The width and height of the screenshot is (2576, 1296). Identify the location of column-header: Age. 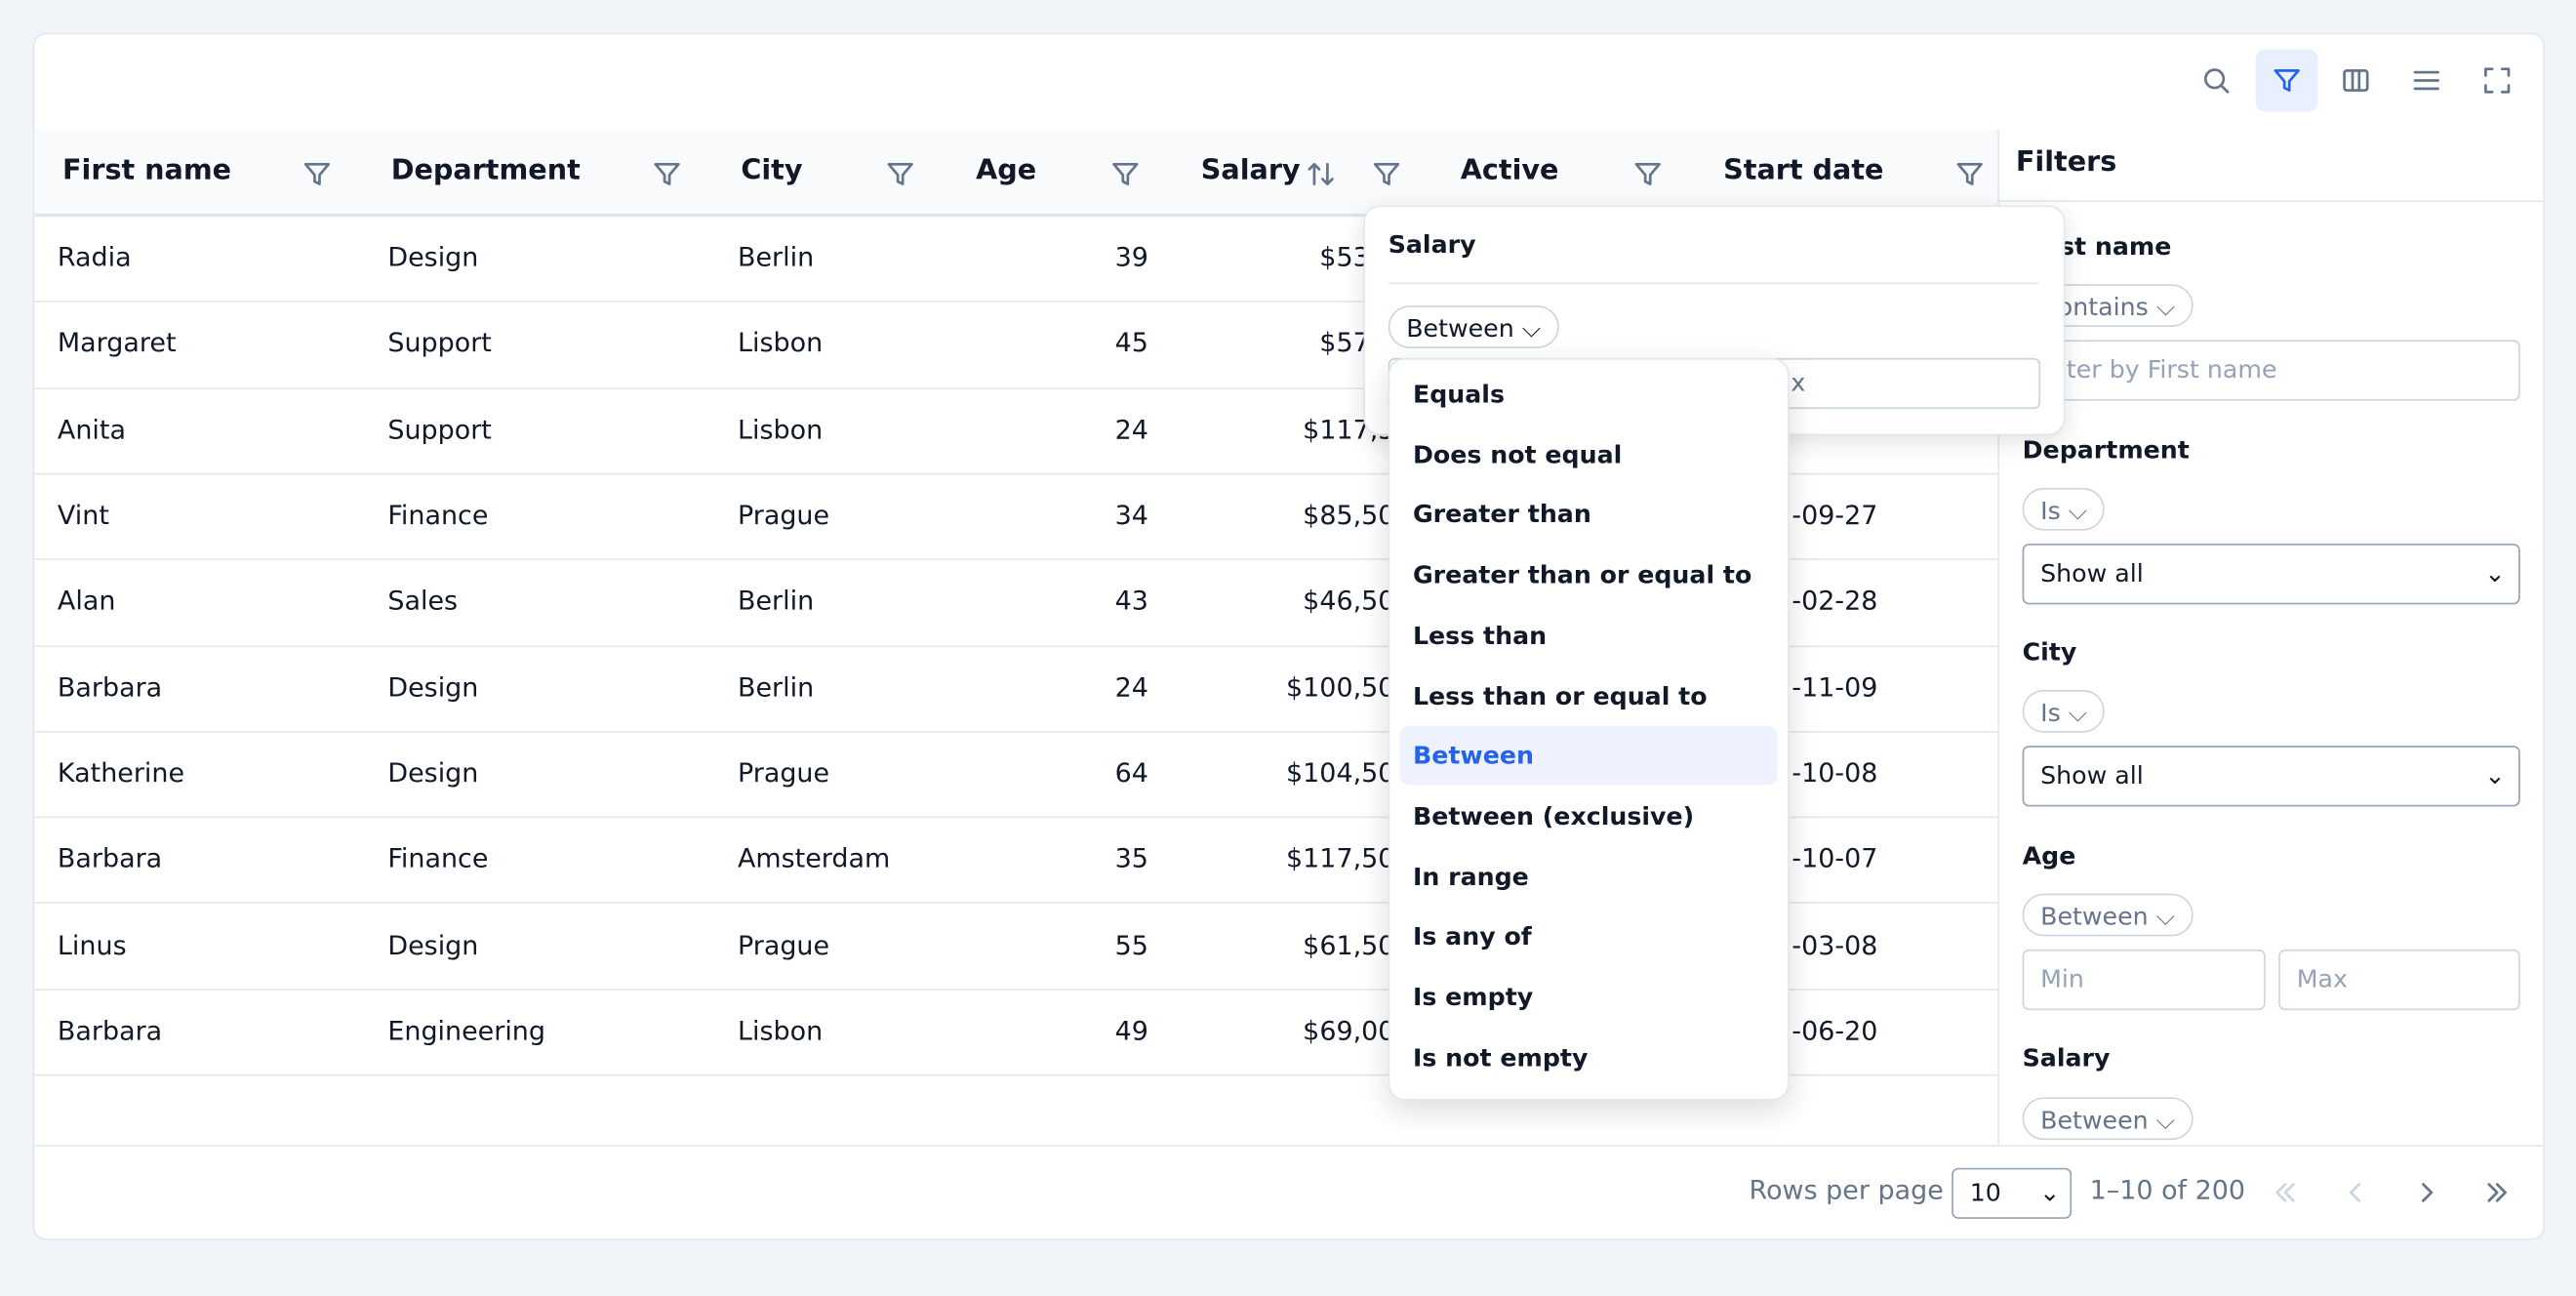
(1006, 171).